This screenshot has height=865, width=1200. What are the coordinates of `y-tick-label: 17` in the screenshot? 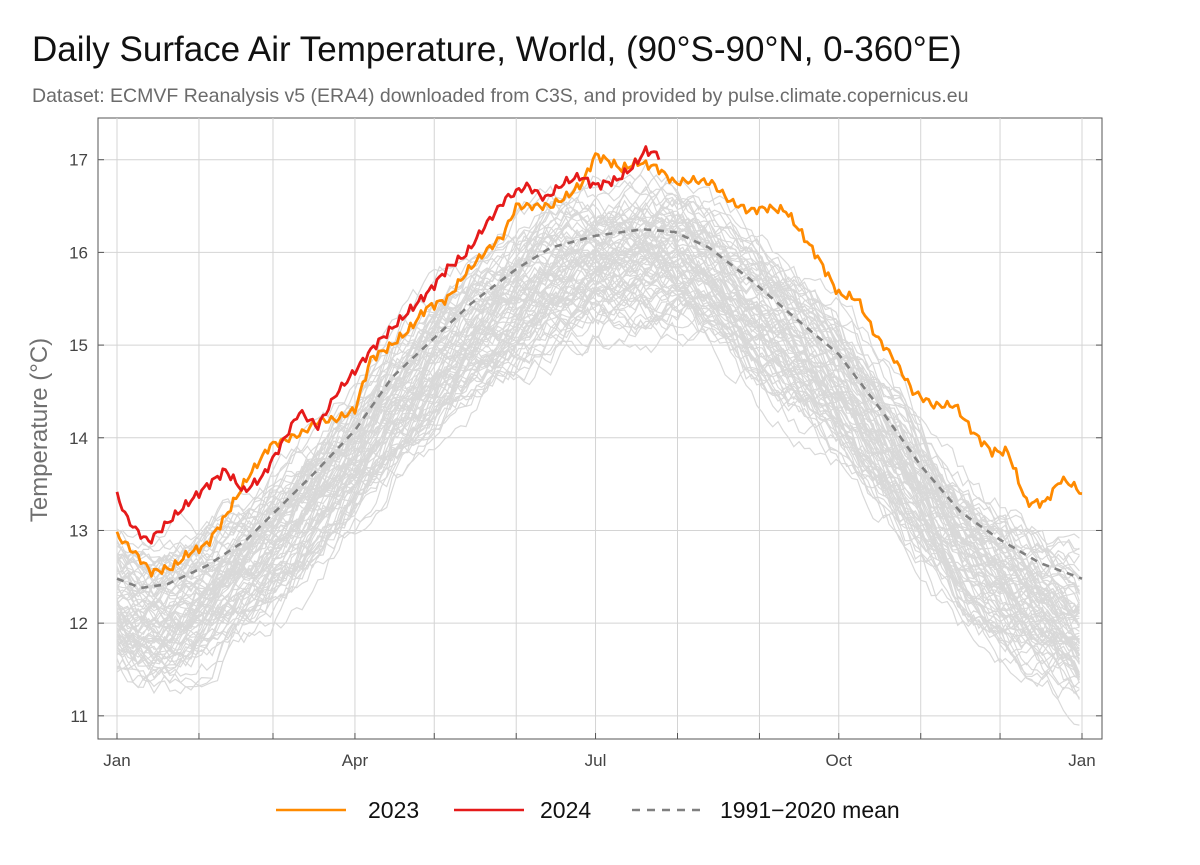 It's located at (78, 160).